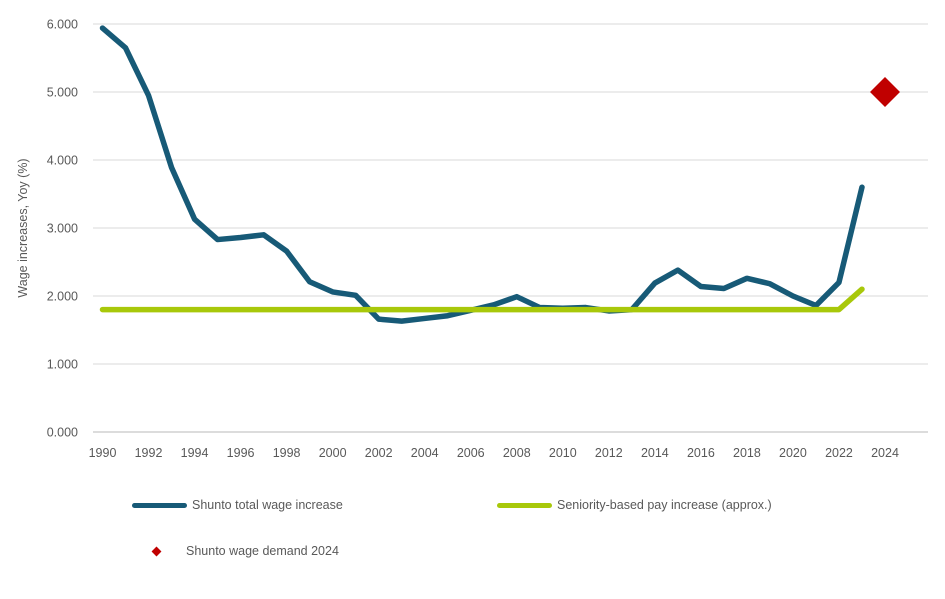  What do you see at coordinates (885, 453) in the screenshot?
I see `x-tick-label: 2024` at bounding box center [885, 453].